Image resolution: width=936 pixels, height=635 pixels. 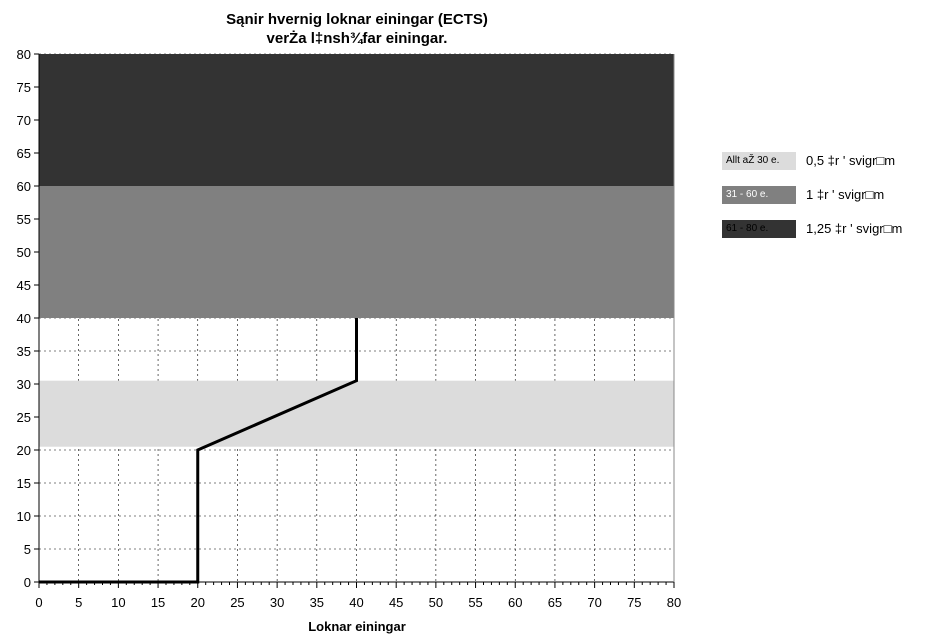 I want to click on x-tick-label: 60, so click(x=515, y=602).